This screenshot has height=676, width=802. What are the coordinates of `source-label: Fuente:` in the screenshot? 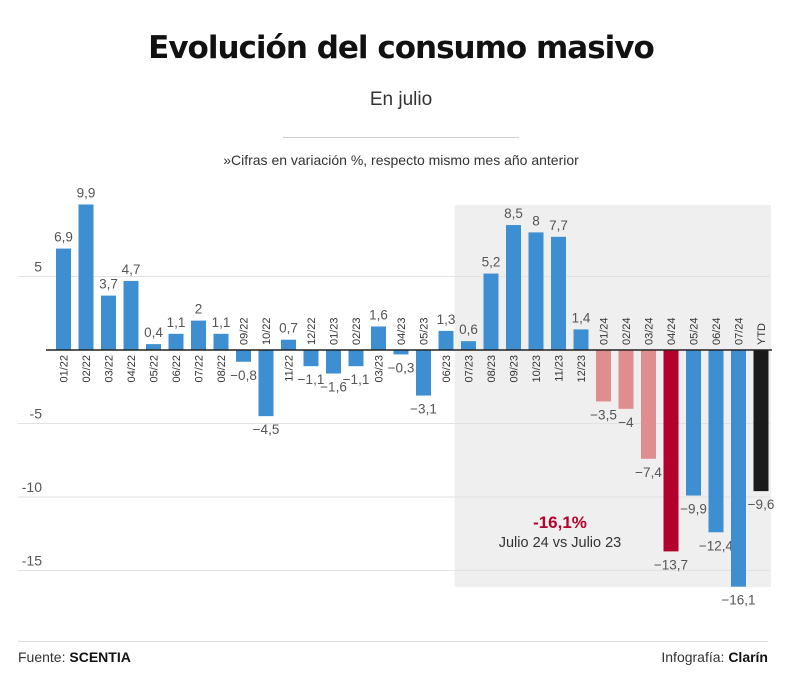 It's located at (42, 657).